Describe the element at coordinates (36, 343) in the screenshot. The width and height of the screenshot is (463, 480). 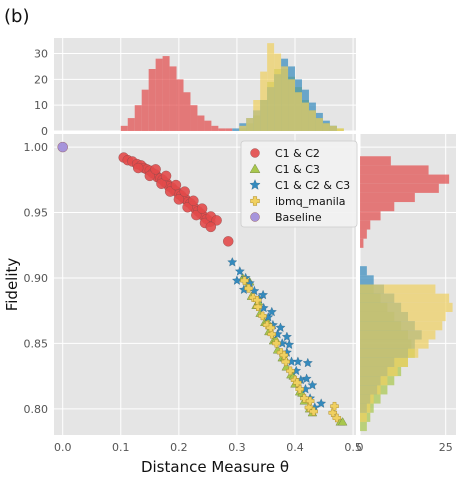
I see `y-tick-label: 0.85` at that location.